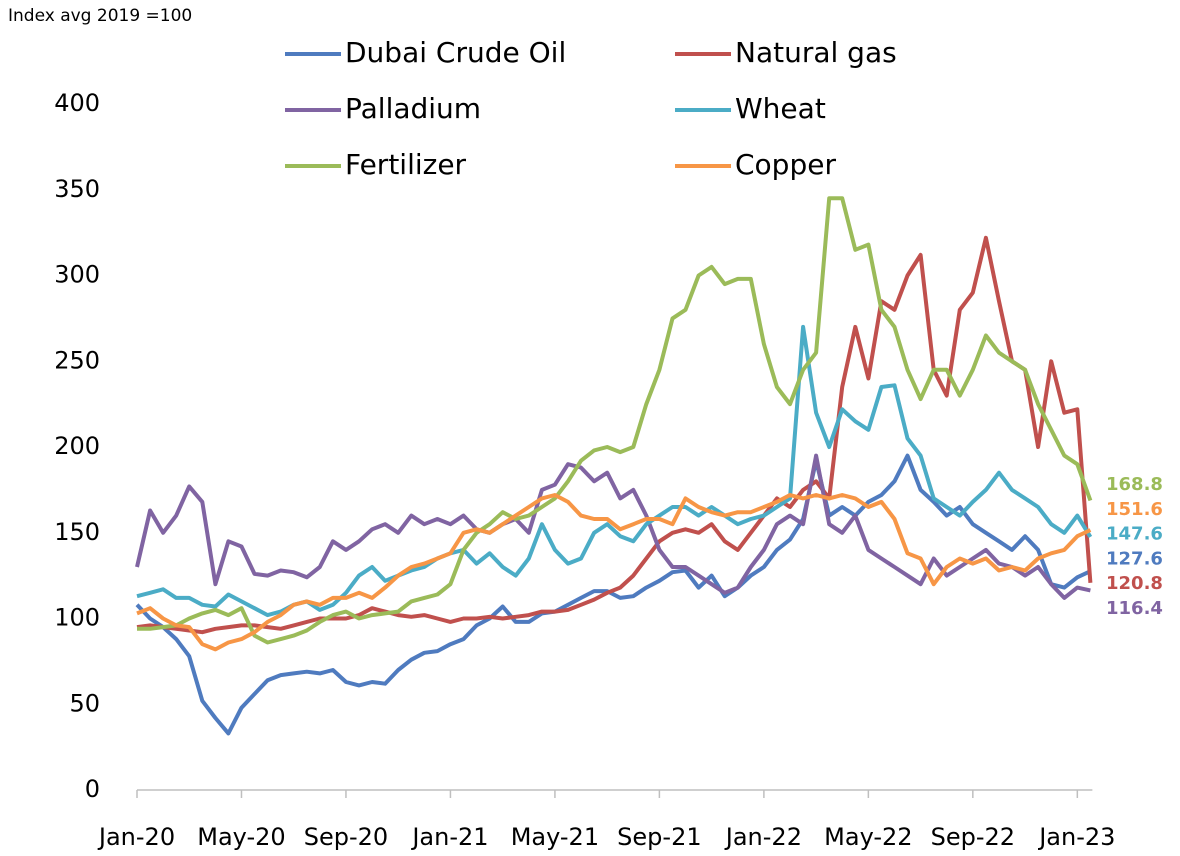 Image resolution: width=1180 pixels, height=856 pixels. I want to click on legend-label: Palladium, so click(413, 108).